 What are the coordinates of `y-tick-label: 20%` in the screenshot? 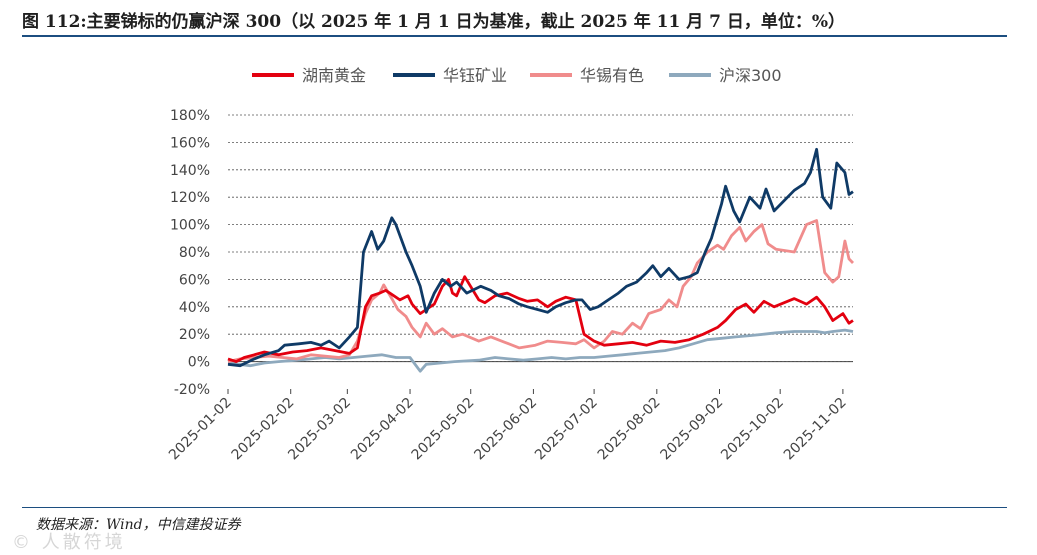 It's located at (194, 335).